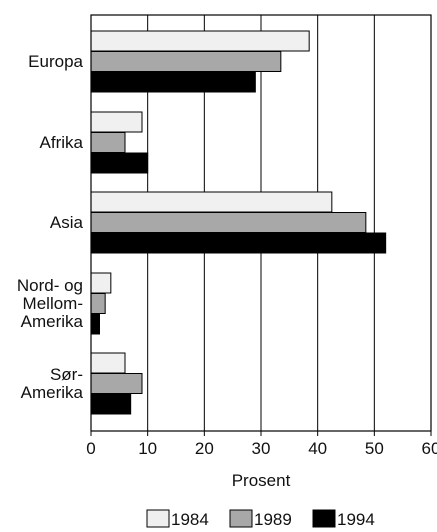 The height and width of the screenshot is (532, 437). Describe the element at coordinates (261, 448) in the screenshot. I see `x-tick-label: 30` at that location.